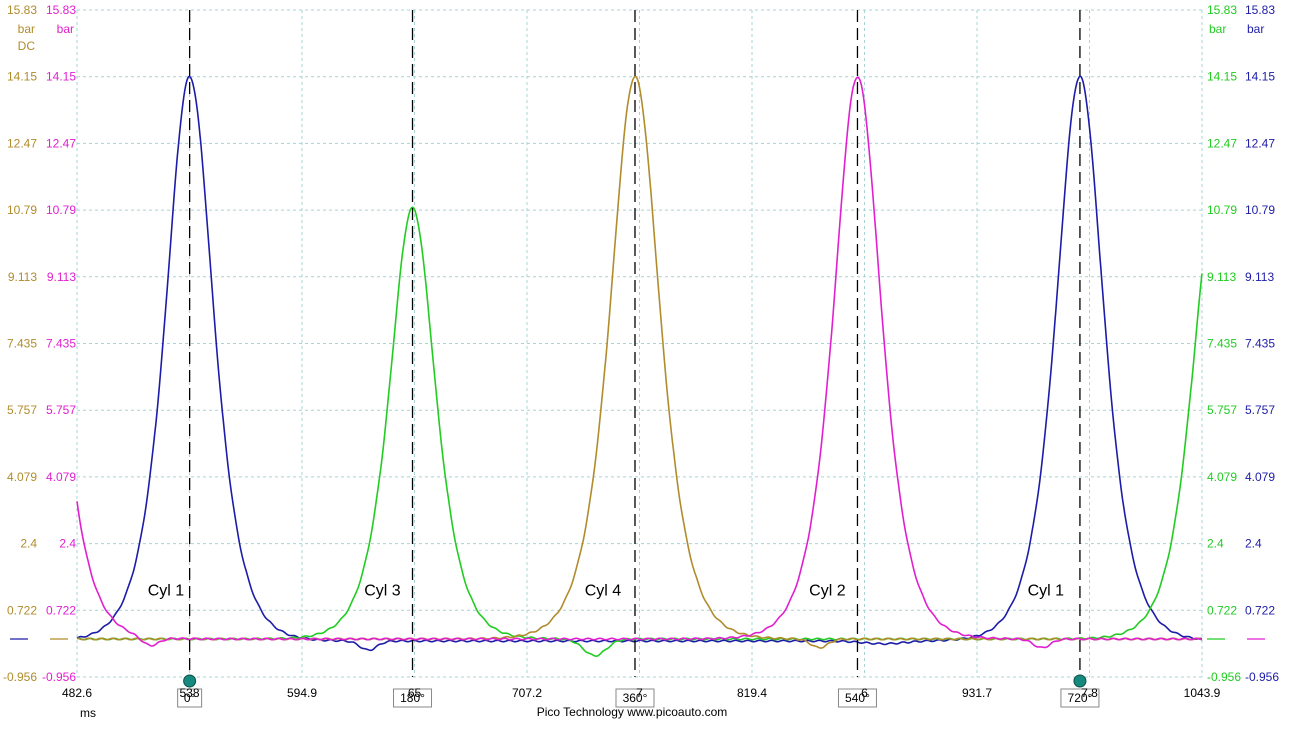 The image size is (1296, 730). I want to click on x-unit-label: ms, so click(88, 713).